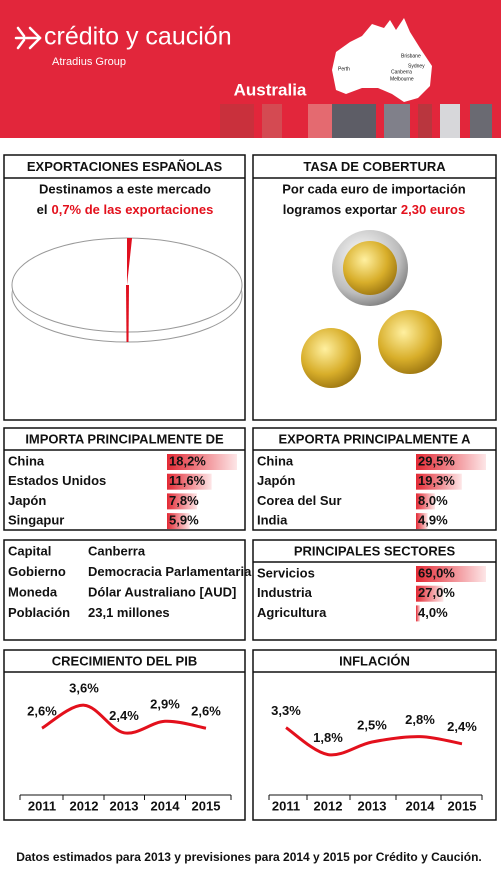 This screenshot has width=501, height=876. I want to click on bar-label: 69,0%, so click(436, 572).